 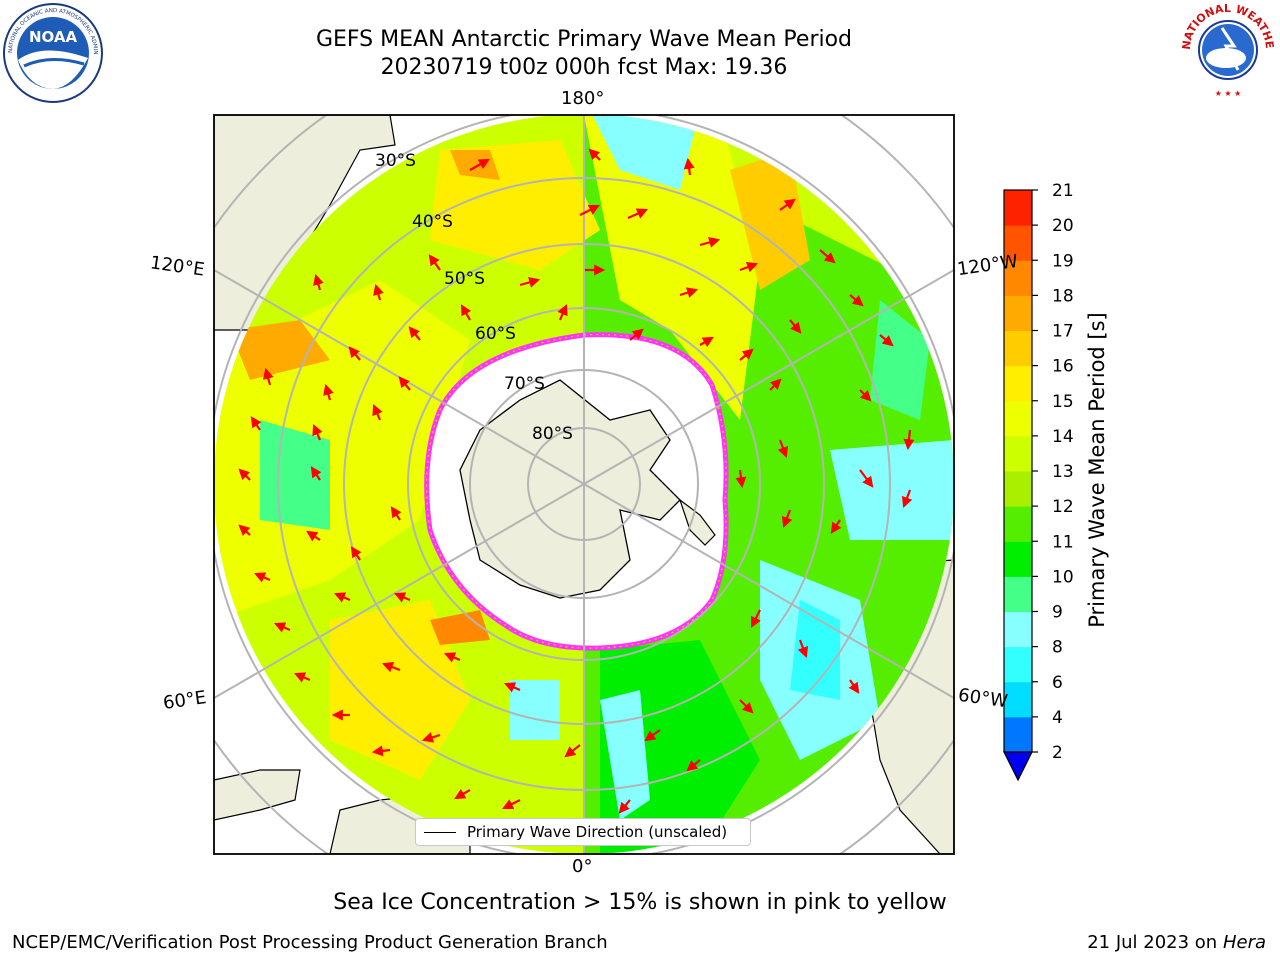 I want to click on colorbar-tick-label: 14, so click(x=1063, y=437).